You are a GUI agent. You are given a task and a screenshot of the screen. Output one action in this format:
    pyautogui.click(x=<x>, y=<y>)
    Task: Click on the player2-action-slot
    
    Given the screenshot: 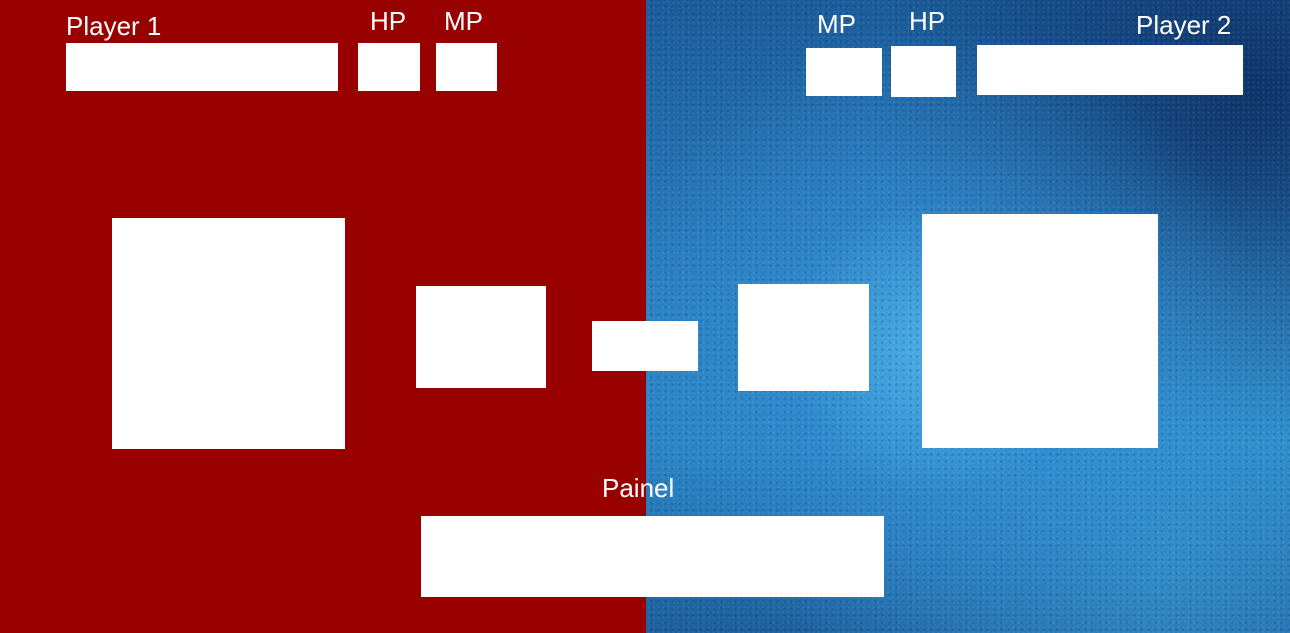 What is the action you would take?
    pyautogui.click(x=803, y=337)
    